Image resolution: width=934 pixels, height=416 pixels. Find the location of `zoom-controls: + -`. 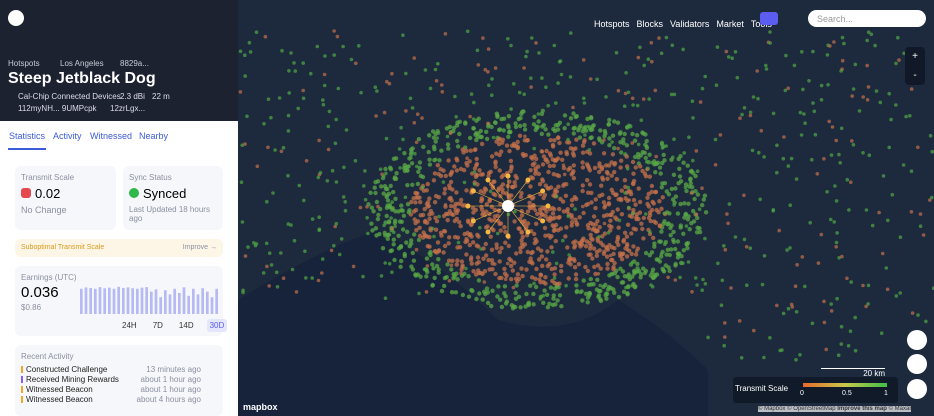

zoom-controls: + - is located at coordinates (915, 66).